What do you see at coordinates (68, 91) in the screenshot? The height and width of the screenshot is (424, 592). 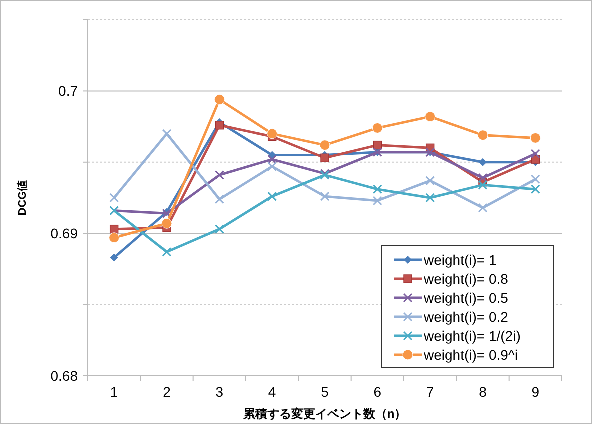 I see `y-tick-label: 0.7` at bounding box center [68, 91].